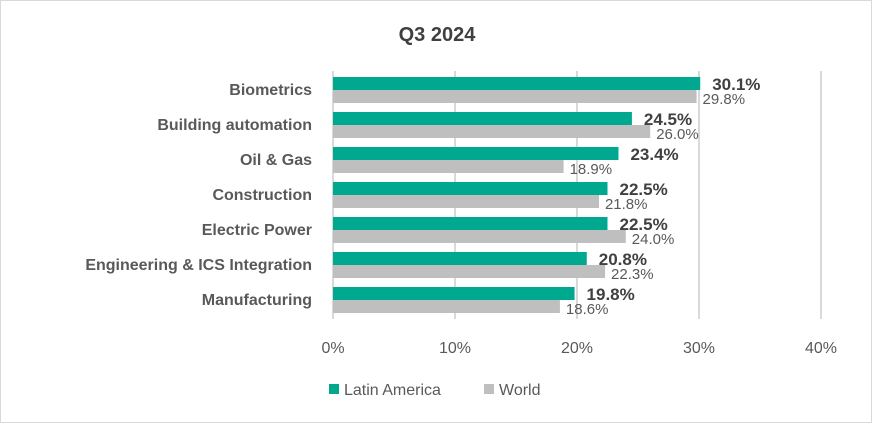 Image resolution: width=872 pixels, height=424 pixels. Describe the element at coordinates (587, 309) in the screenshot. I see `data-label-world: 18.6%` at that location.